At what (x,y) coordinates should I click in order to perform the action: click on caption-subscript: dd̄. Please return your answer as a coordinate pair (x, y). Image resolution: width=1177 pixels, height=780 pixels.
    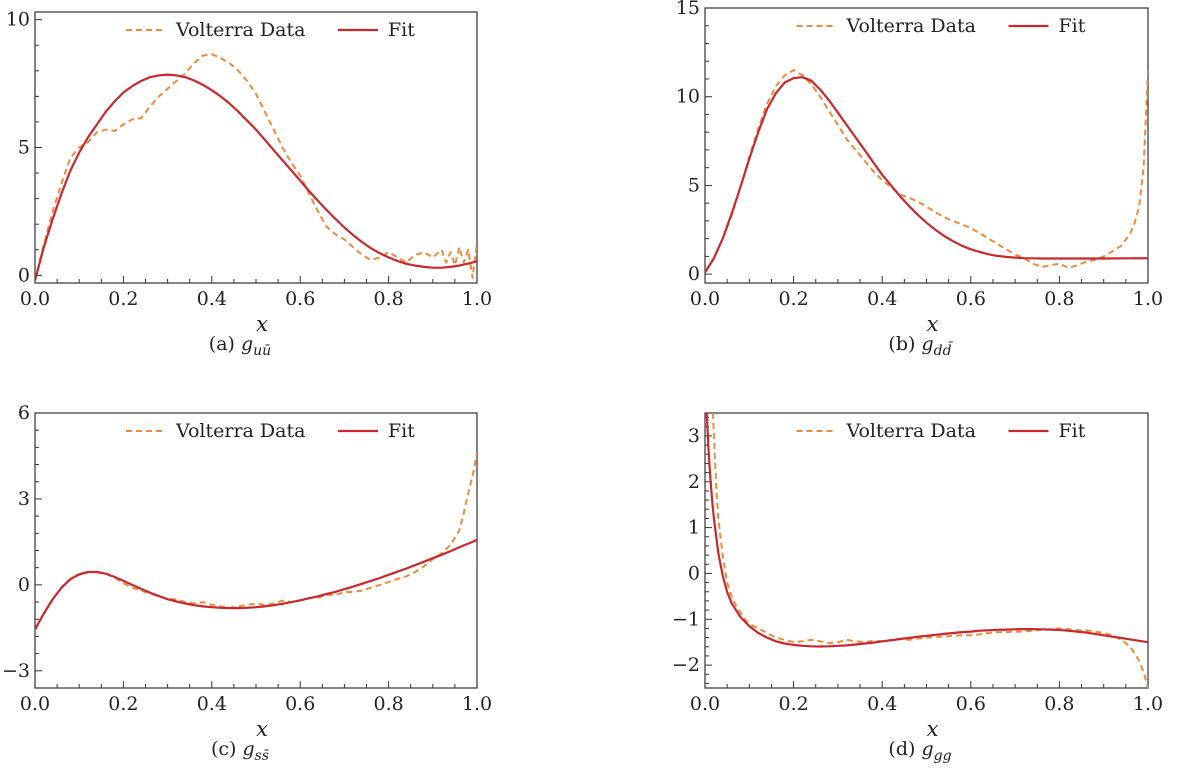
    Looking at the image, I should click on (944, 350).